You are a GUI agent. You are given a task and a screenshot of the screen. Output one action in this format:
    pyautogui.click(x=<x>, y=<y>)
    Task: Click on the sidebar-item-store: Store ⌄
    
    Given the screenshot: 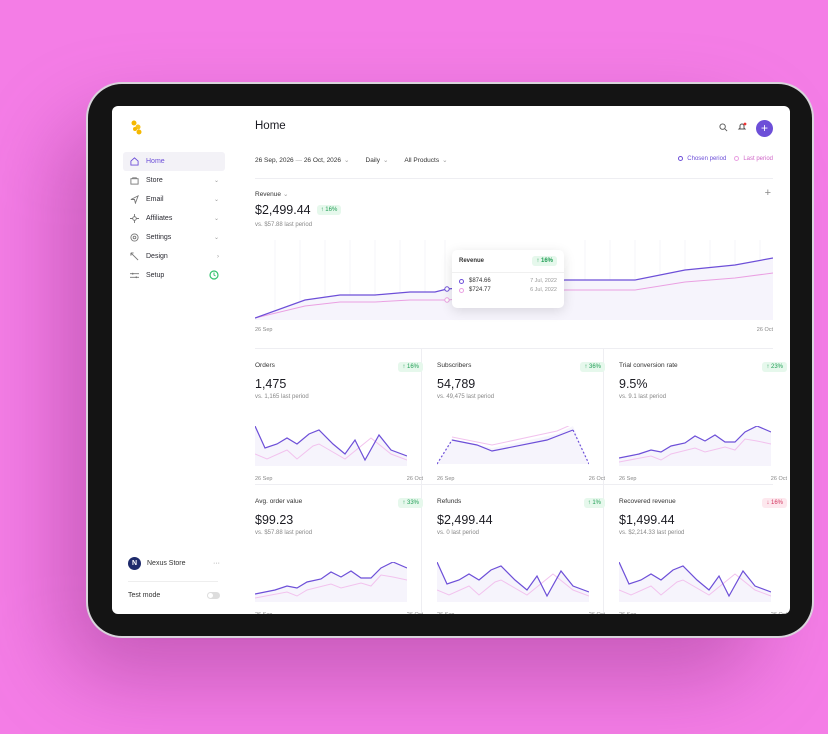 What is the action you would take?
    pyautogui.click(x=174, y=180)
    